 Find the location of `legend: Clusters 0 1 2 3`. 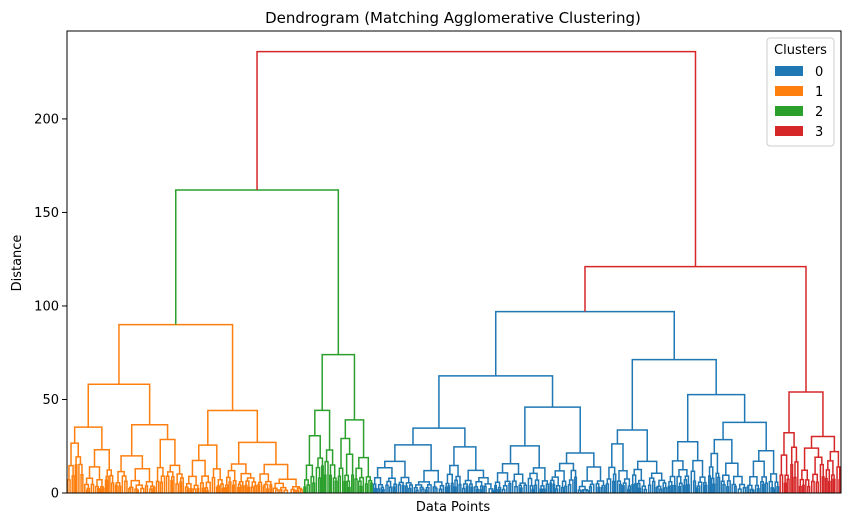

legend: Clusters 0 1 2 3 is located at coordinates (800, 92).